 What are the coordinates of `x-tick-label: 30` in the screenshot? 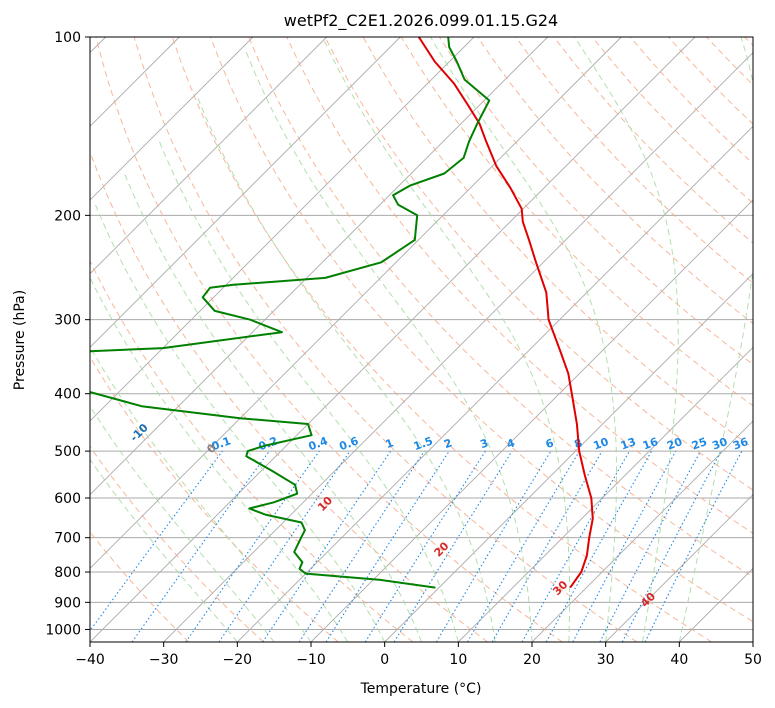 It's located at (606, 660).